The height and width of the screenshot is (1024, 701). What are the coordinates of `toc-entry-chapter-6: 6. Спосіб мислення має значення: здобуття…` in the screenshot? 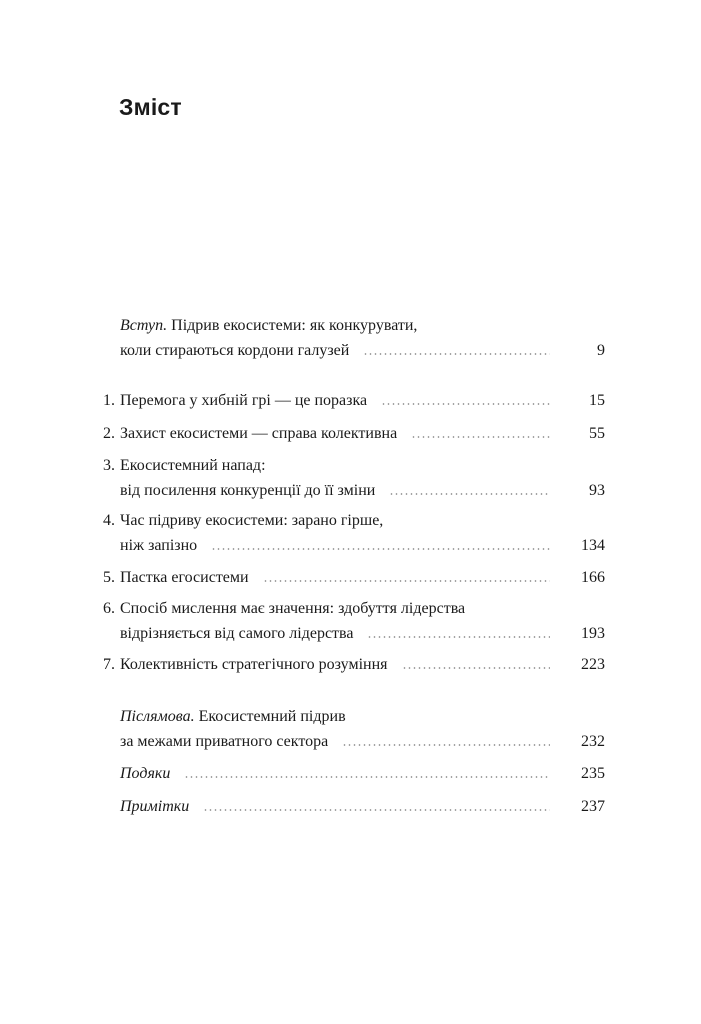 It's located at (350, 621).